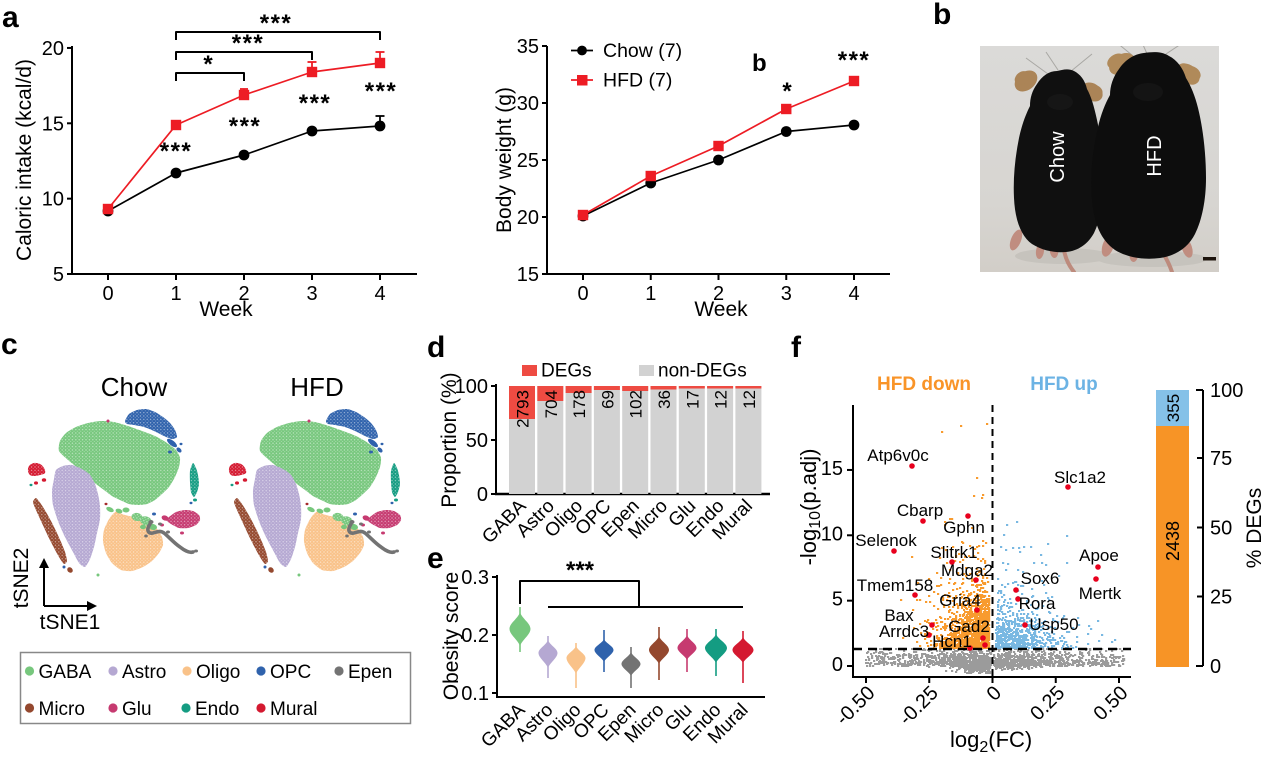 Image resolution: width=1269 pixels, height=770 pixels. I want to click on svg-text: Hcn1, so click(952, 641).